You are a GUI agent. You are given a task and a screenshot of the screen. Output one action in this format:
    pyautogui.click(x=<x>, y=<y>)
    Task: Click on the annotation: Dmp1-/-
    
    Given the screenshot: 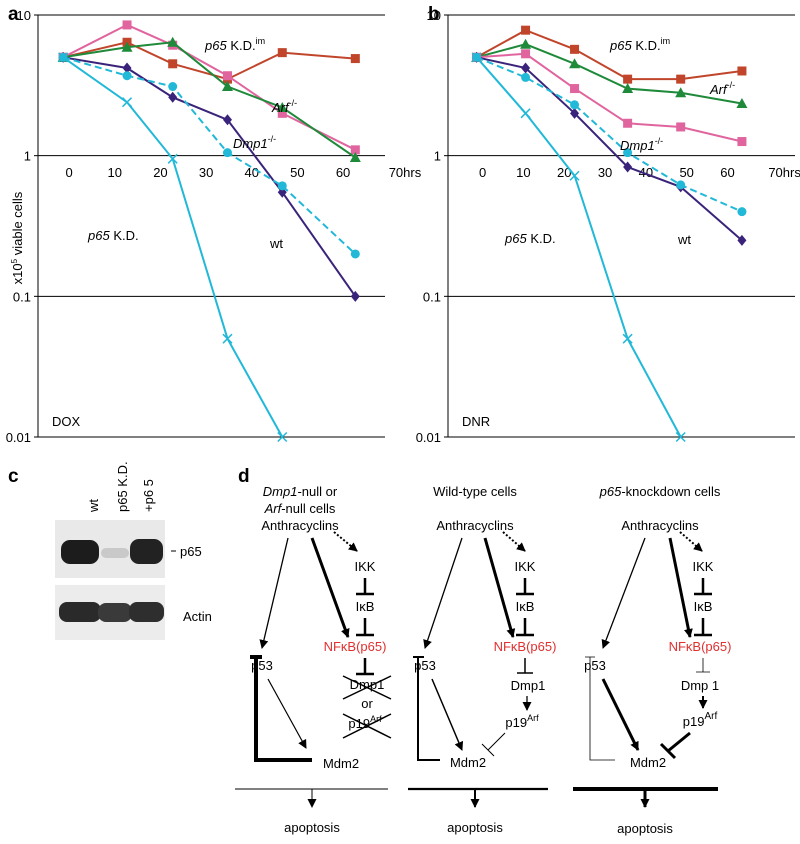 What is the action you would take?
    pyautogui.click(x=254, y=142)
    